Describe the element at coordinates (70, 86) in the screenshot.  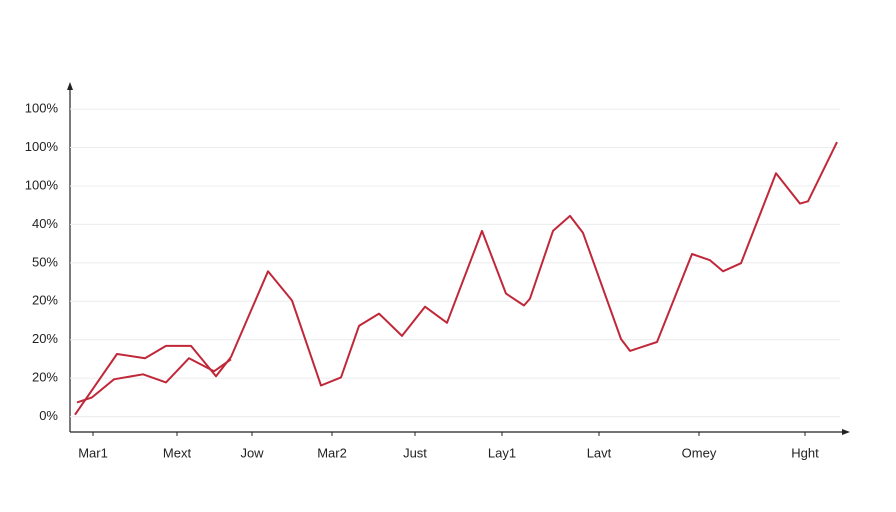
I see `y-axis-arrow` at that location.